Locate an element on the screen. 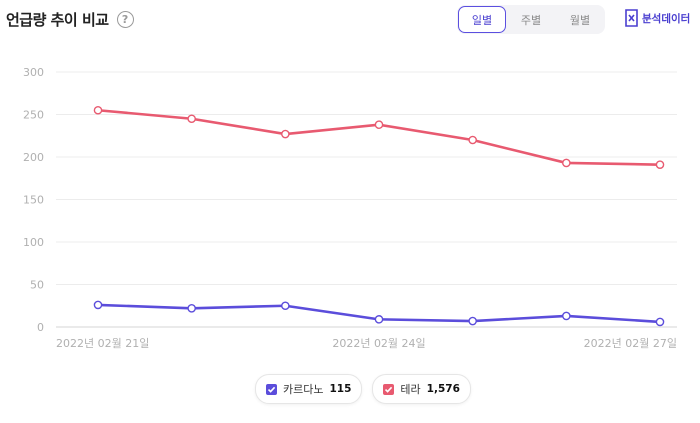 This screenshot has width=700, height=423. chart-header: 언급량 추이 비교 ? is located at coordinates (70, 19).